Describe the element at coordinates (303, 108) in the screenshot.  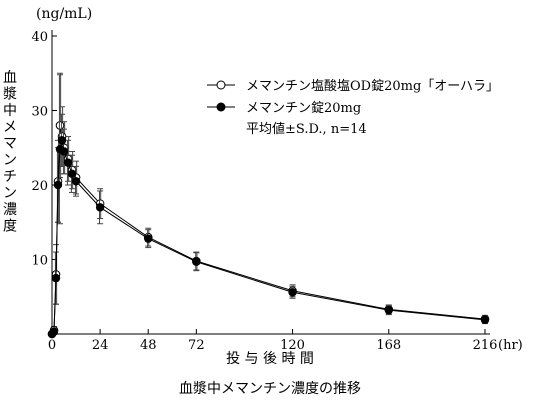
I see `legend-label-reference: メマンチン錠20mg` at that location.